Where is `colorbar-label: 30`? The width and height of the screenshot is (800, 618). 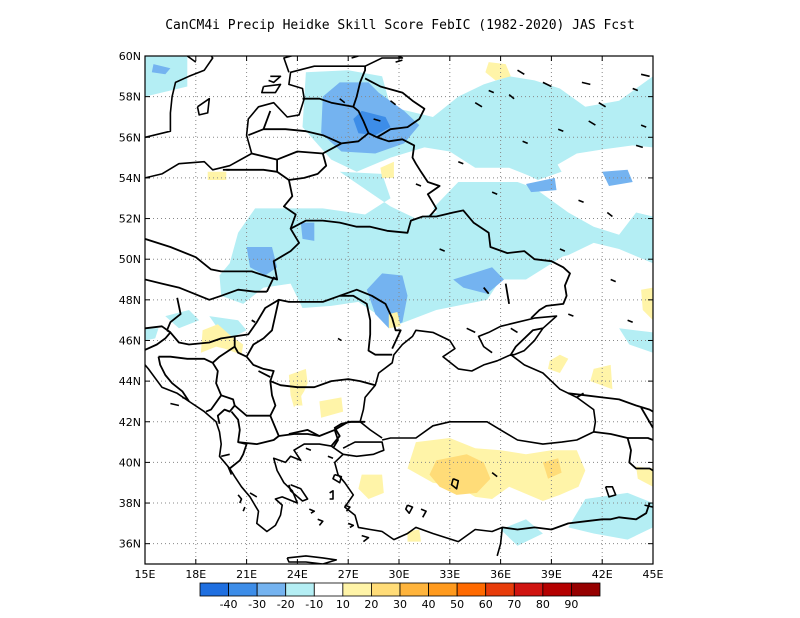 colorbar-label: 30 is located at coordinates (400, 604).